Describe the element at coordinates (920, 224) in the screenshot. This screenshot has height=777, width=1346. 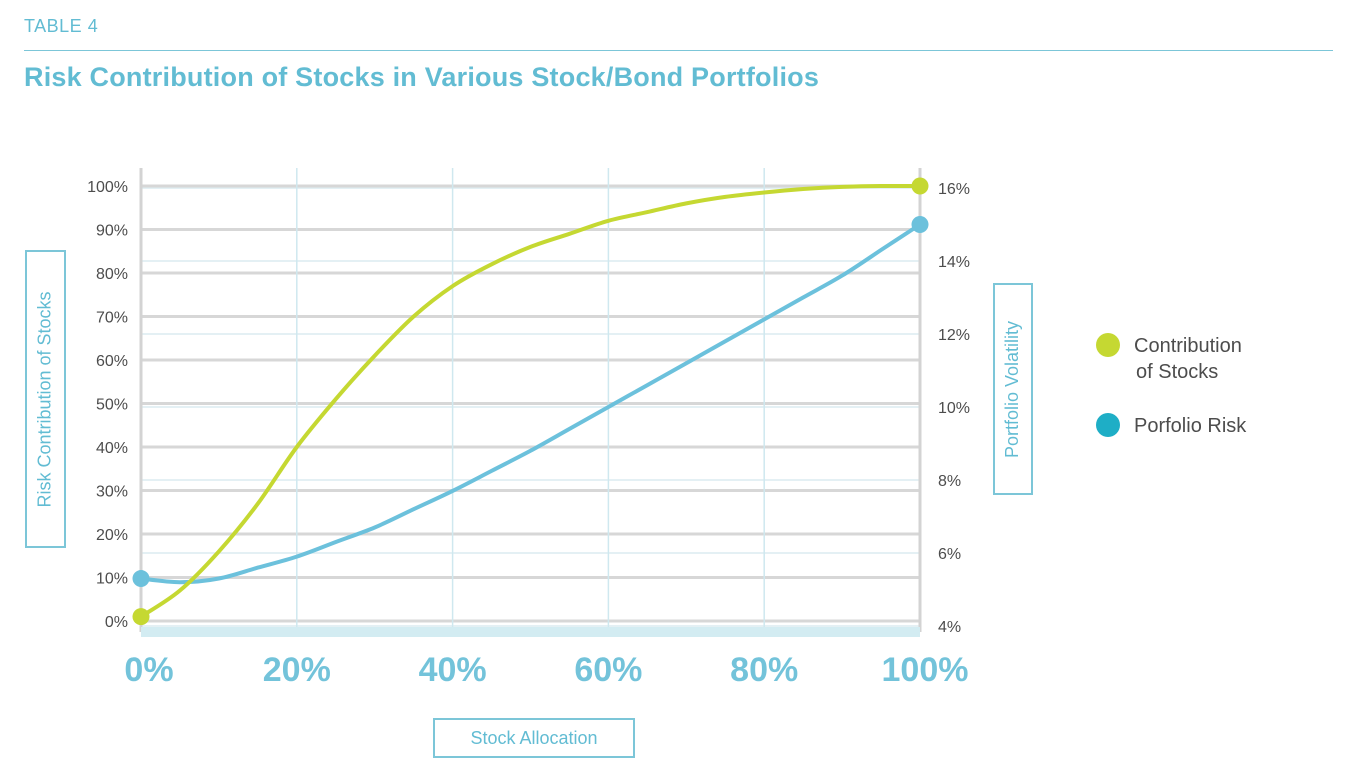
I see `risk-end-point` at that location.